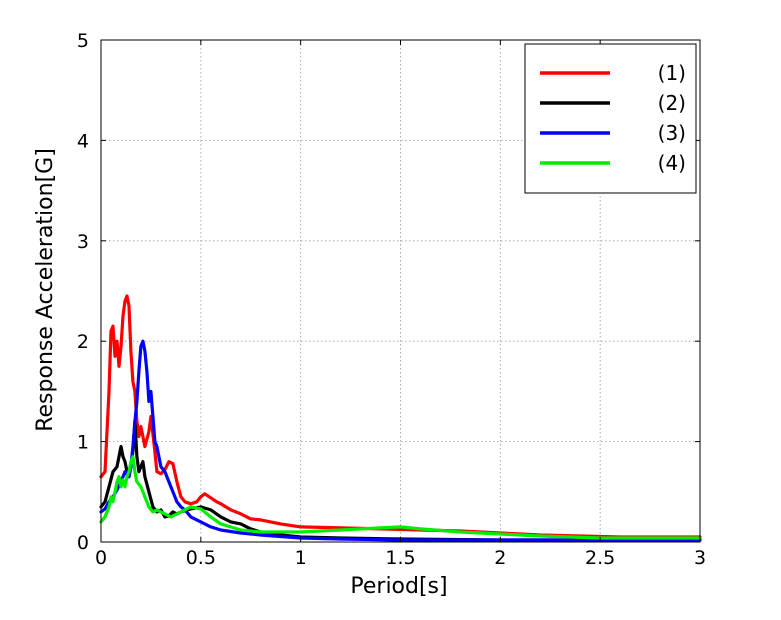 This screenshot has width=781, height=620. What do you see at coordinates (83, 141) in the screenshot?
I see `y-tick-label: 4` at bounding box center [83, 141].